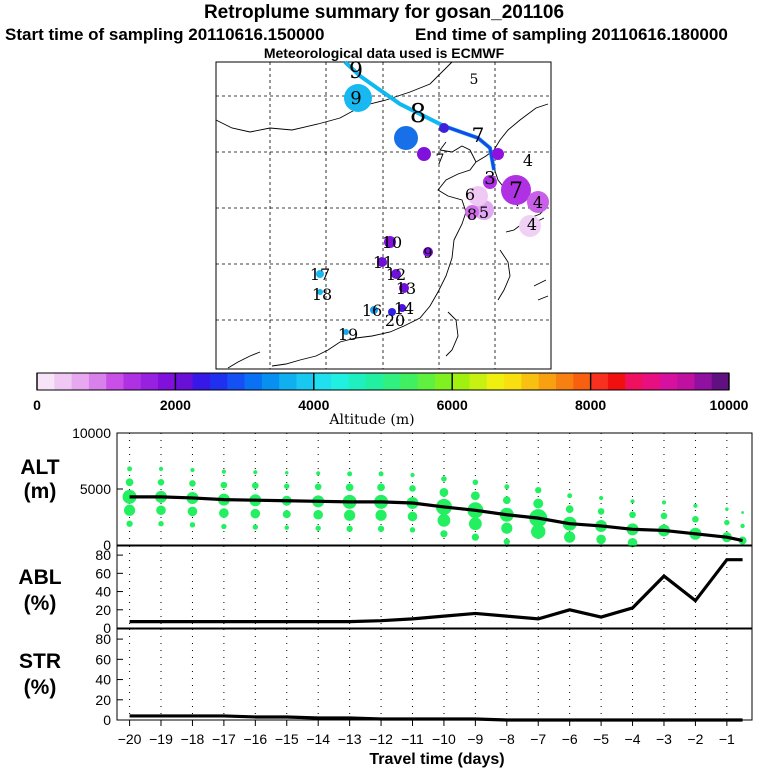 The image size is (768, 768). Describe the element at coordinates (590, 405) in the screenshot. I see `colorbar-tick-label: 8000` at that location.